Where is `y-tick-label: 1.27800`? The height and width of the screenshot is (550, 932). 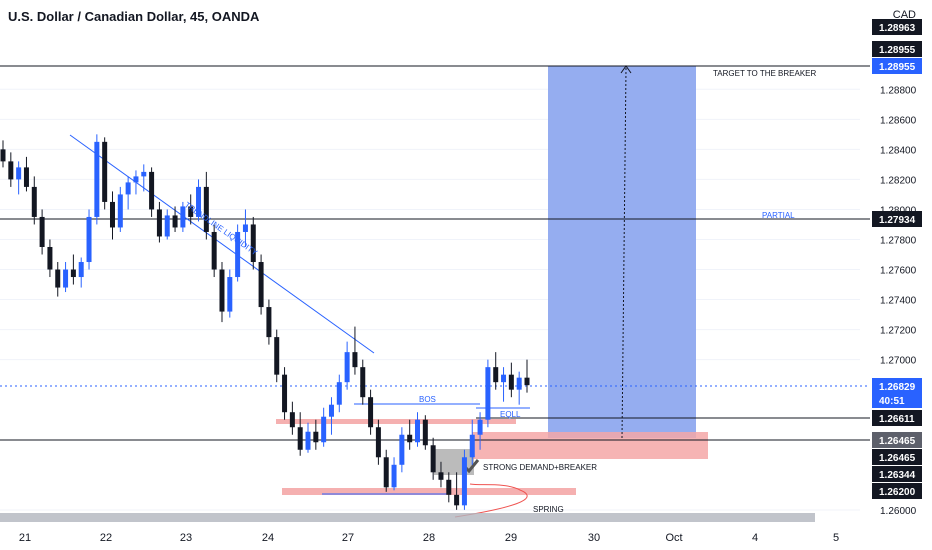
y-tick-label: 1.27800 is located at coordinates (898, 240).